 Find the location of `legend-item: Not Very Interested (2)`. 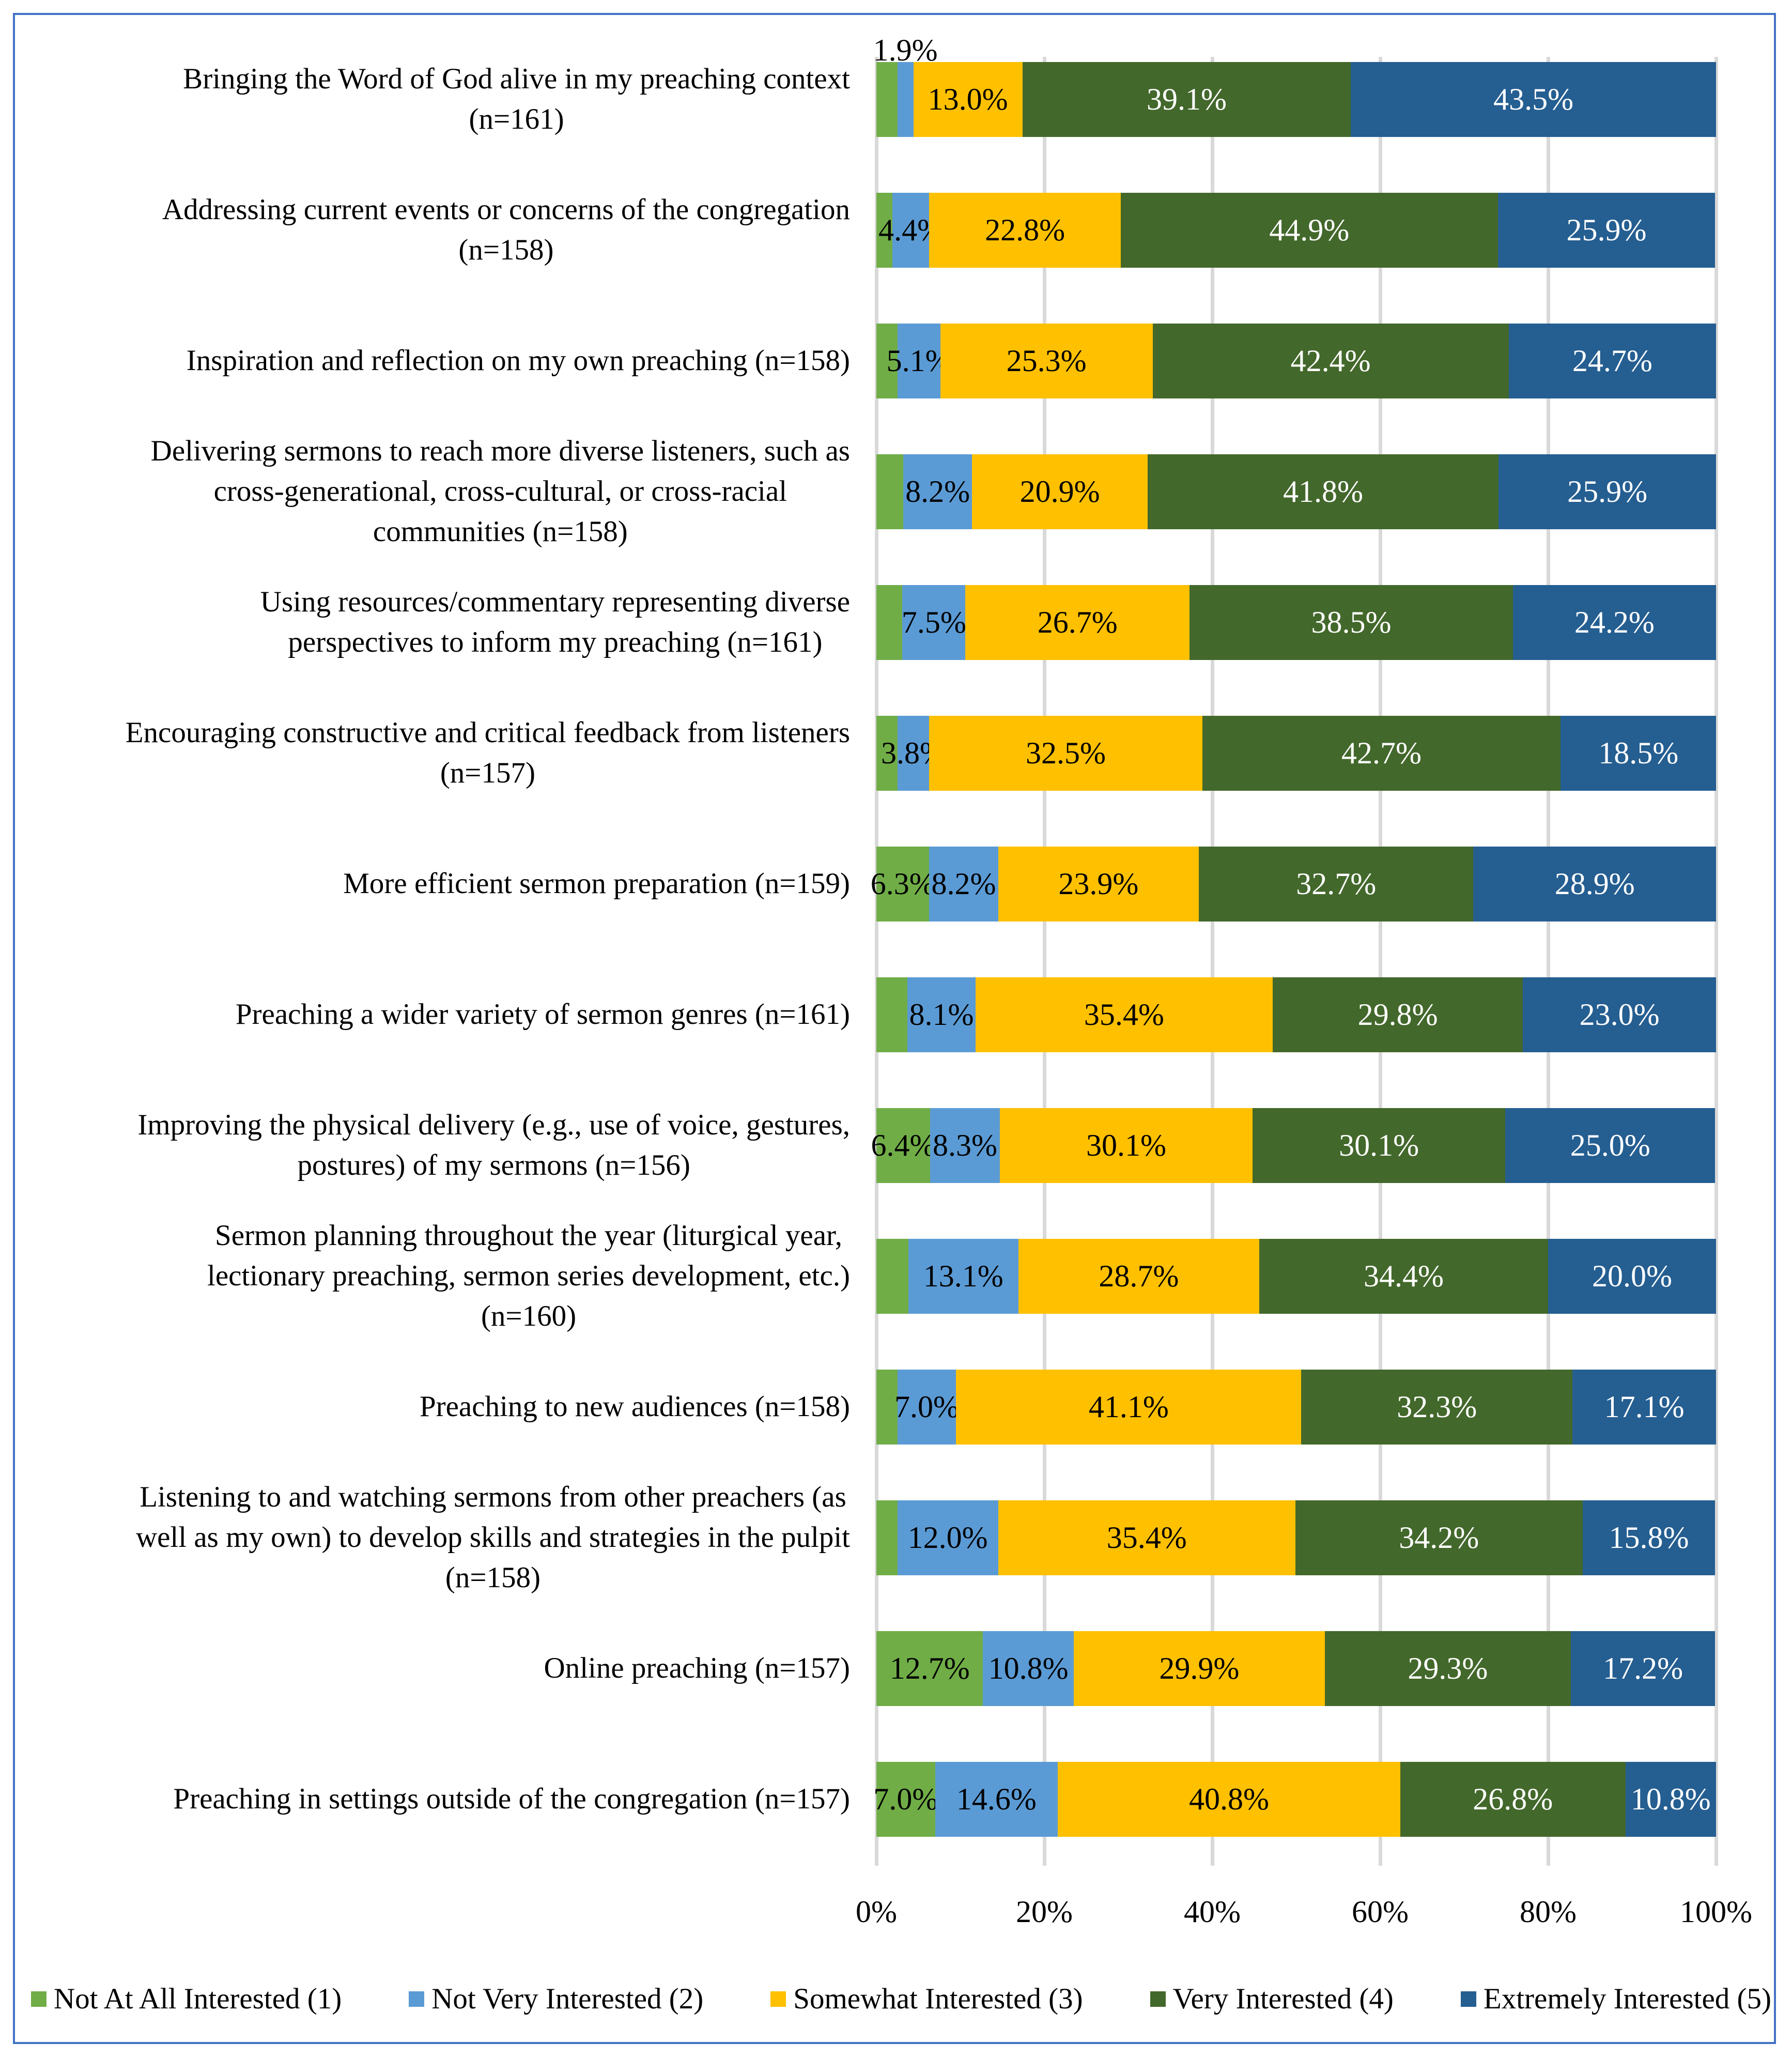

legend-item: Not Very Interested (2) is located at coordinates (556, 1999).